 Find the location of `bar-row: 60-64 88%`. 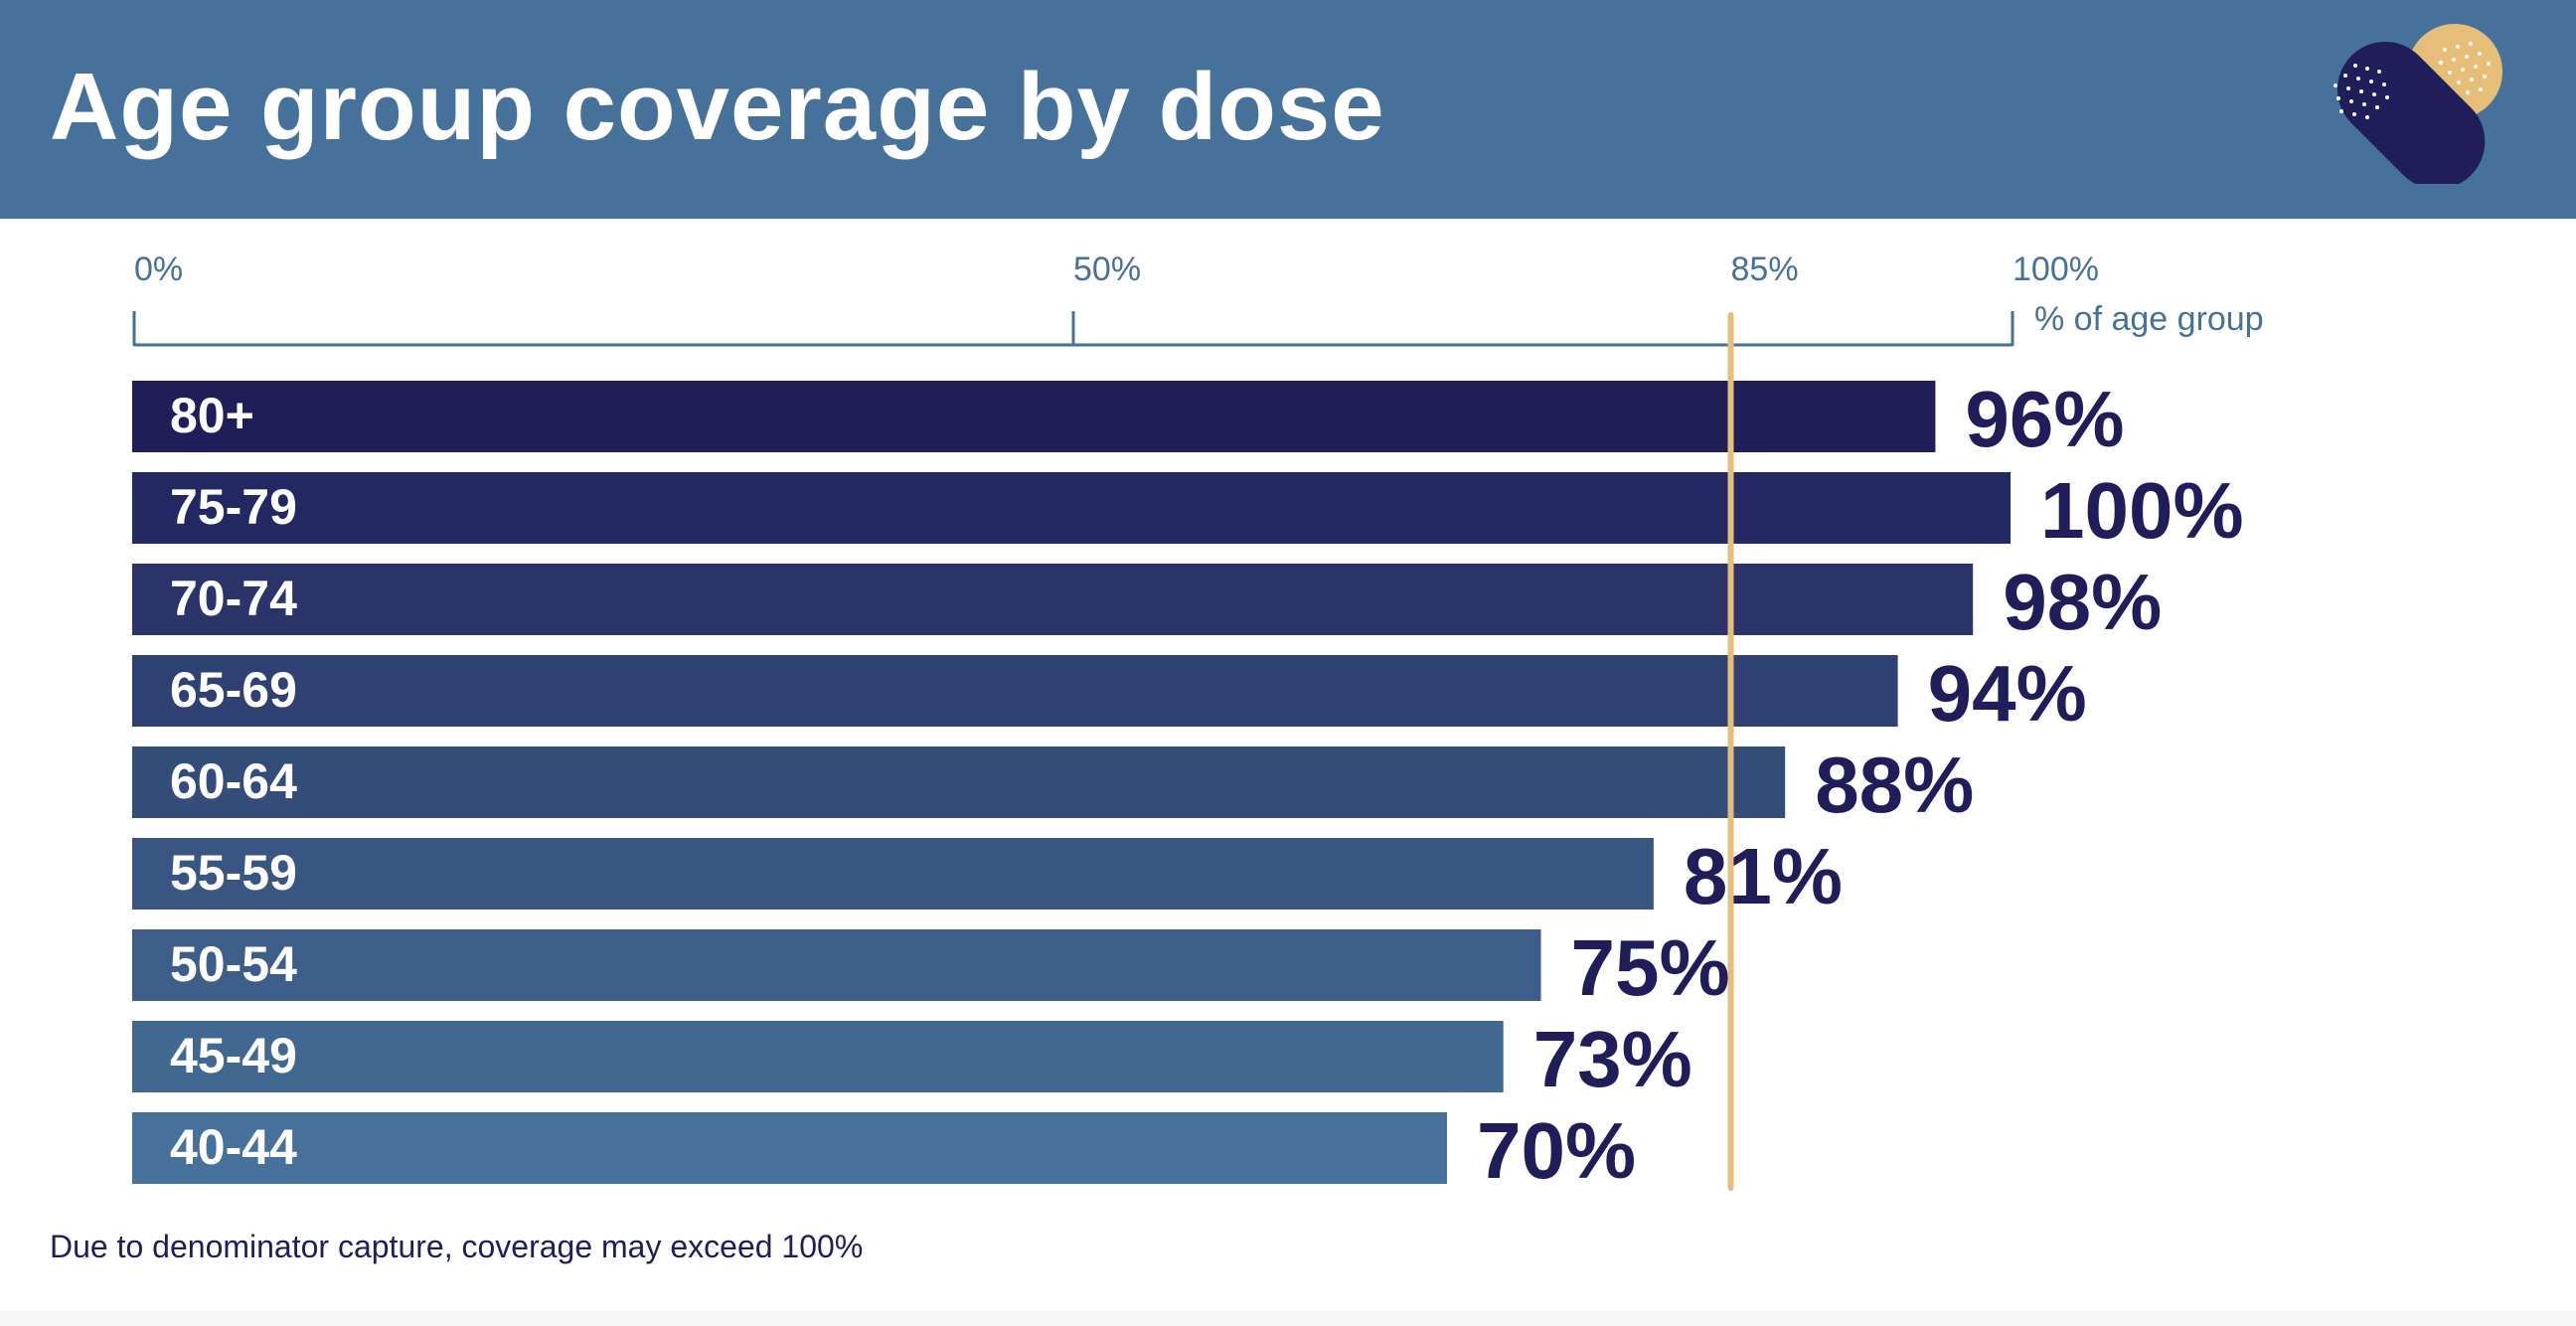

bar-row: 60-64 88% is located at coordinates (1053, 785).